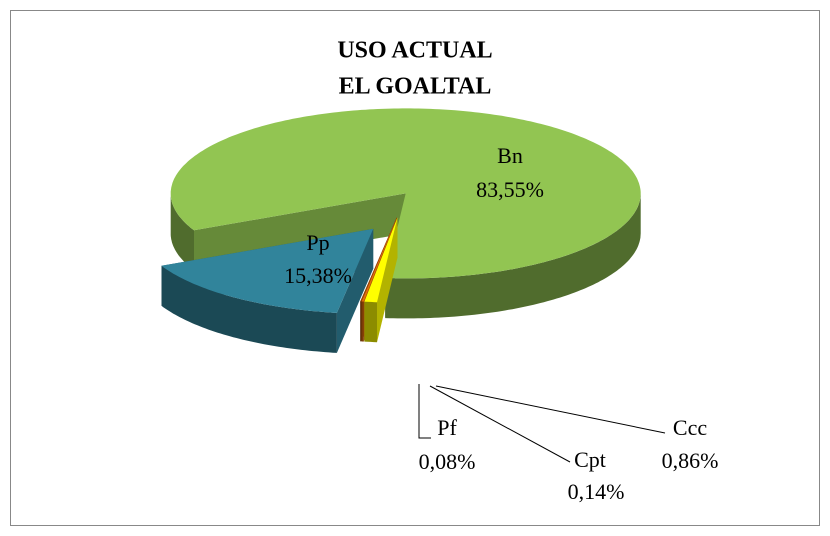 The image size is (830, 536). Describe the element at coordinates (590, 459) in the screenshot. I see `category-label: Cpt` at that location.